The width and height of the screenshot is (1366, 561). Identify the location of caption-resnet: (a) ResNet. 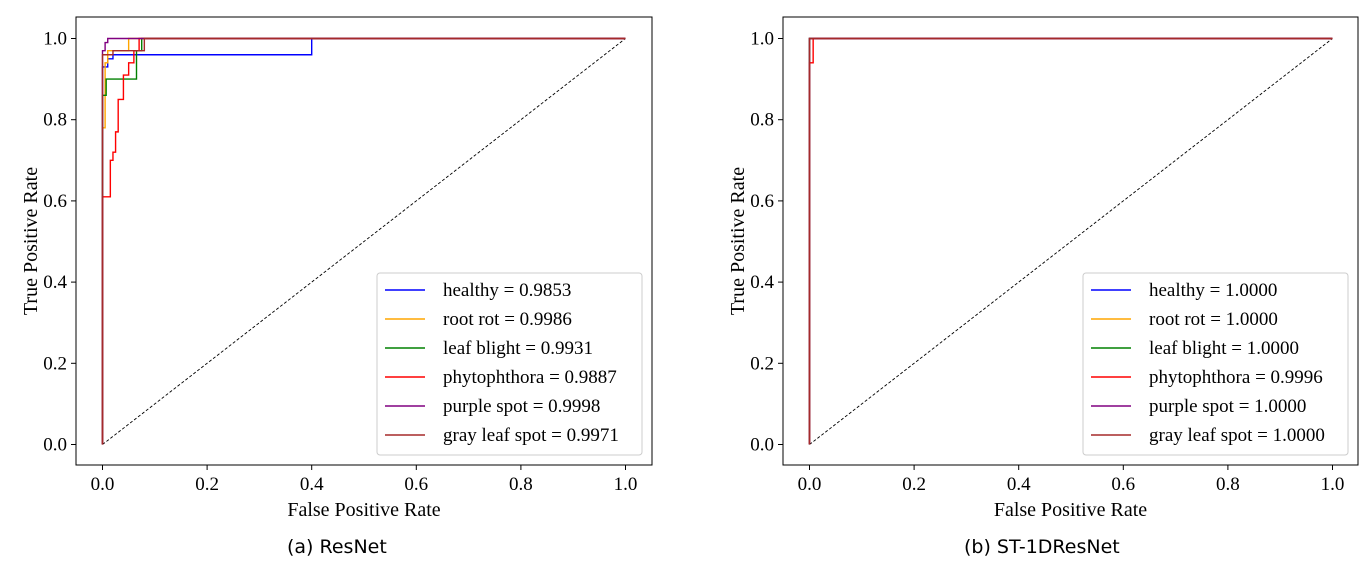
(337, 547).